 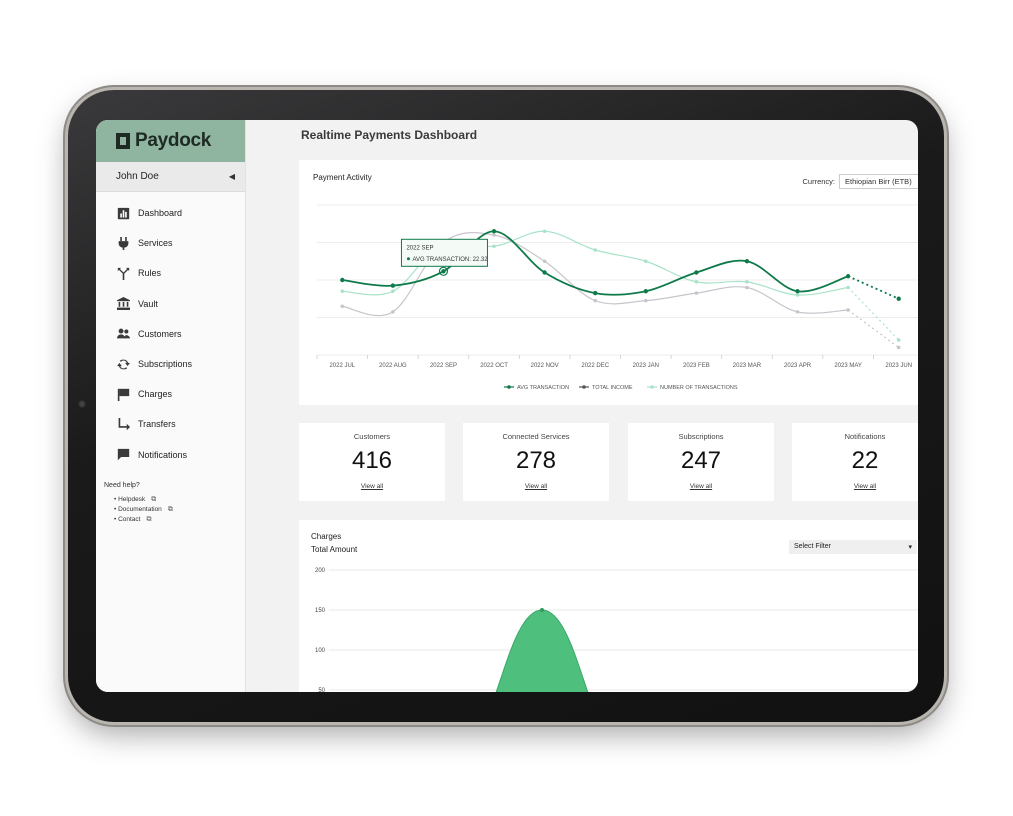 I want to click on x-tick-label: 2022 SEP, so click(x=443, y=366).